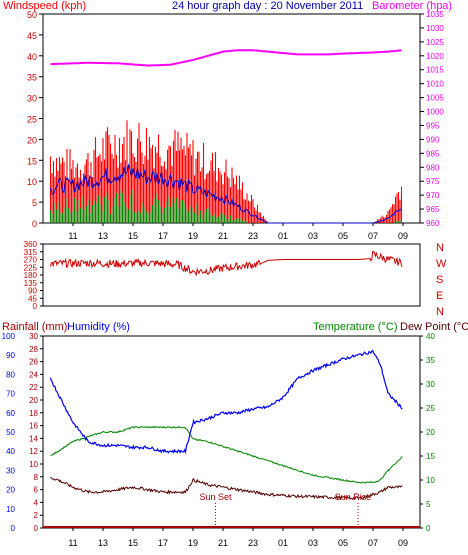 This screenshot has height=555, width=468. What do you see at coordinates (435, 84) in the screenshot?
I see `barometer-y-tick-label: 1010` at bounding box center [435, 84].